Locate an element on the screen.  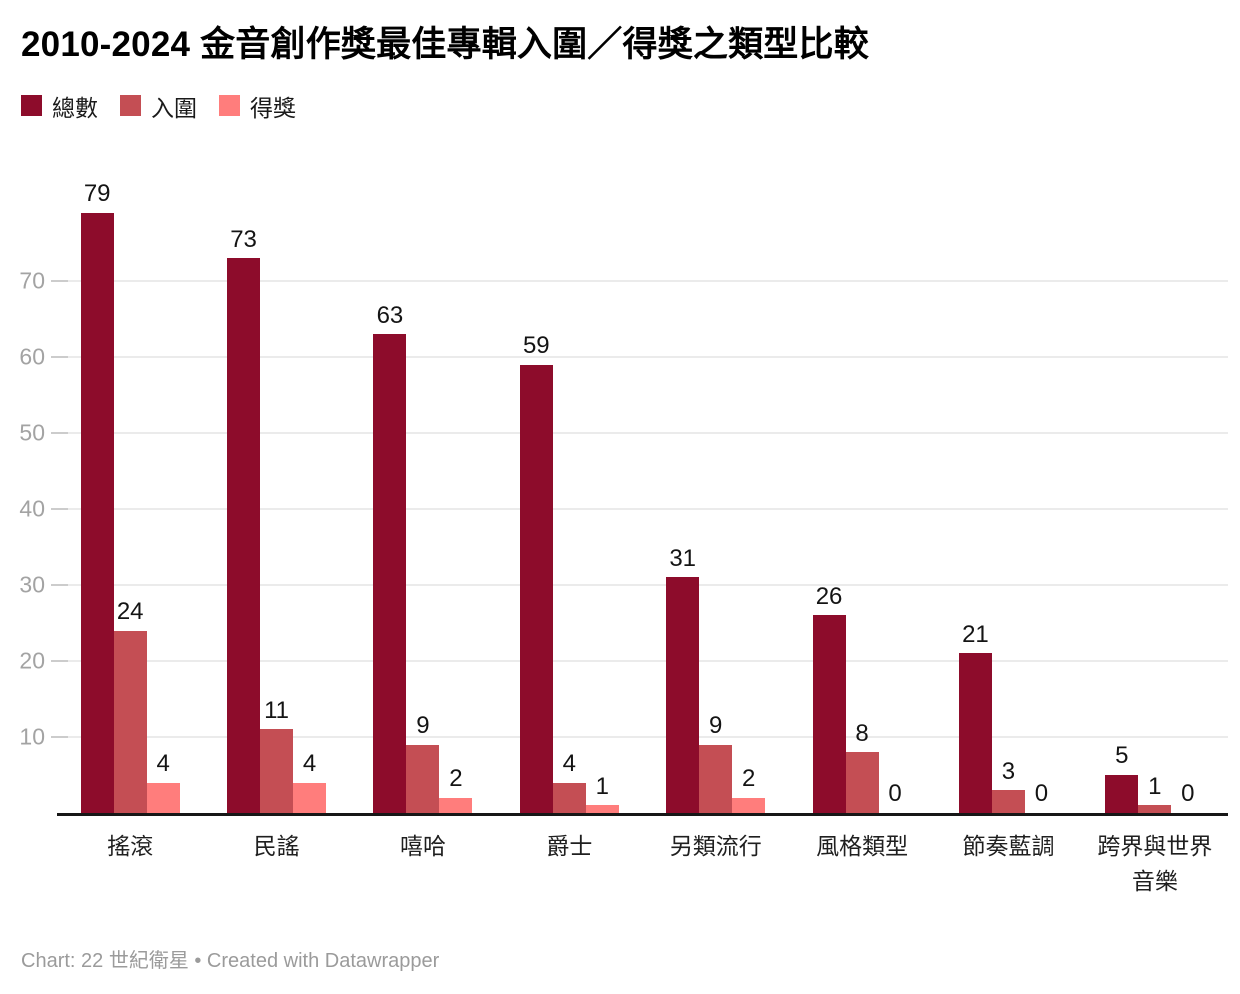
gridline: 70 is located at coordinates (623, 280).